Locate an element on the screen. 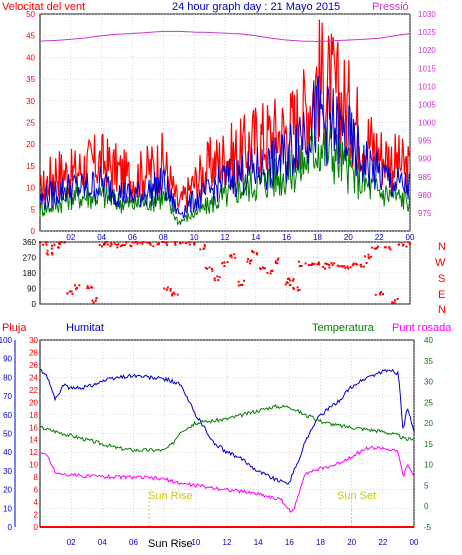  humidity-x-tick: 02 is located at coordinates (71, 542).